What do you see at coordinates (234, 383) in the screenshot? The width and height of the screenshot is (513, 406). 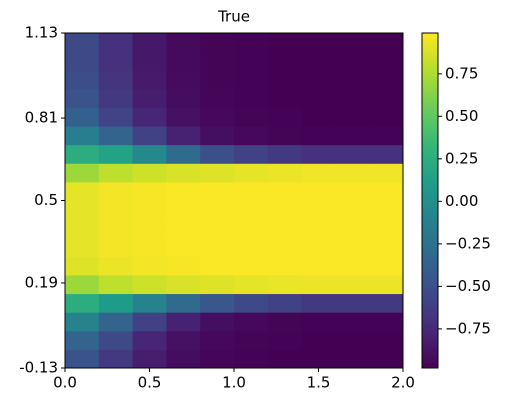 I see `x-tick-label: 1.0` at bounding box center [234, 383].